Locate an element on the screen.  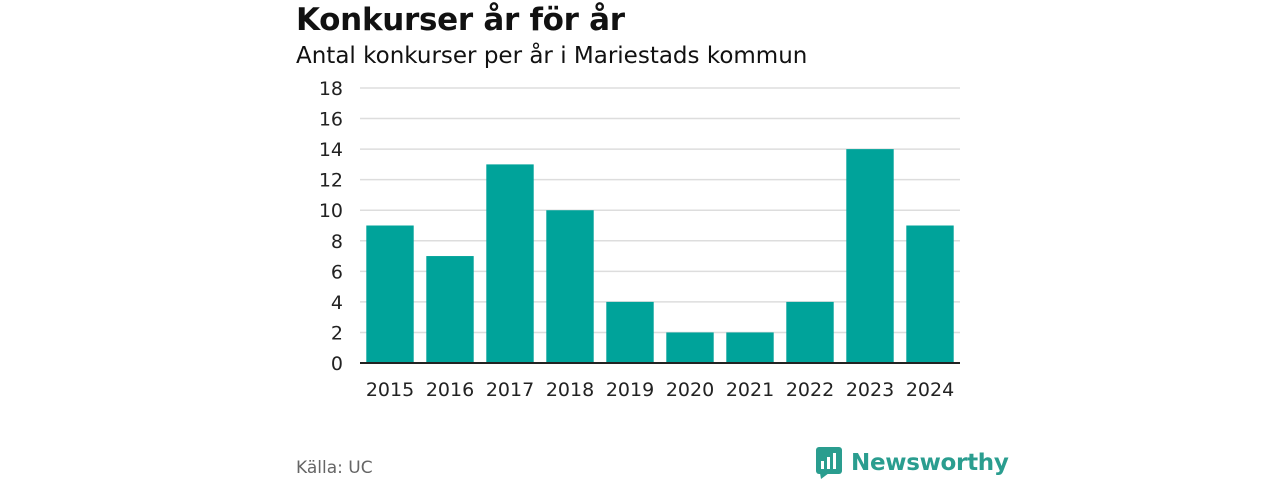
y-tick-label: 12 is located at coordinates (331, 181).